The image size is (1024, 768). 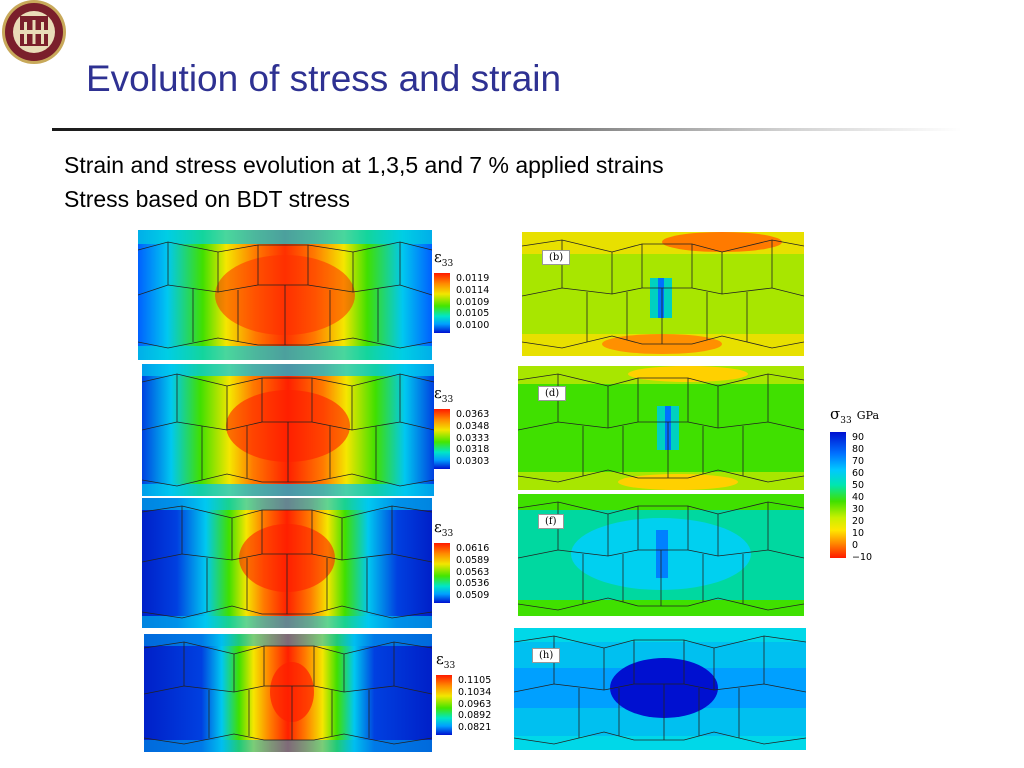 What do you see at coordinates (546, 655) in the screenshot?
I see `panel-label: (h)` at bounding box center [546, 655].